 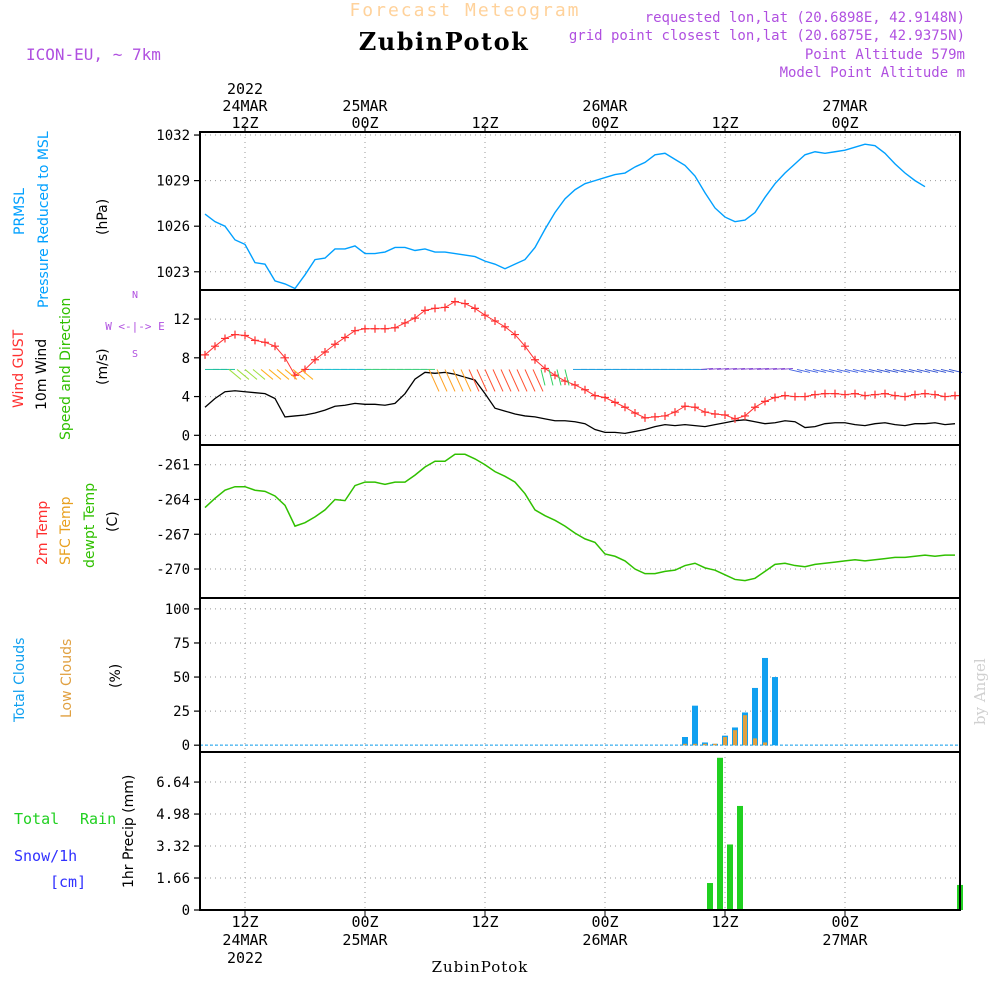 What do you see at coordinates (173, 182) in the screenshot?
I see `y-tick-label: 1029` at bounding box center [173, 182].